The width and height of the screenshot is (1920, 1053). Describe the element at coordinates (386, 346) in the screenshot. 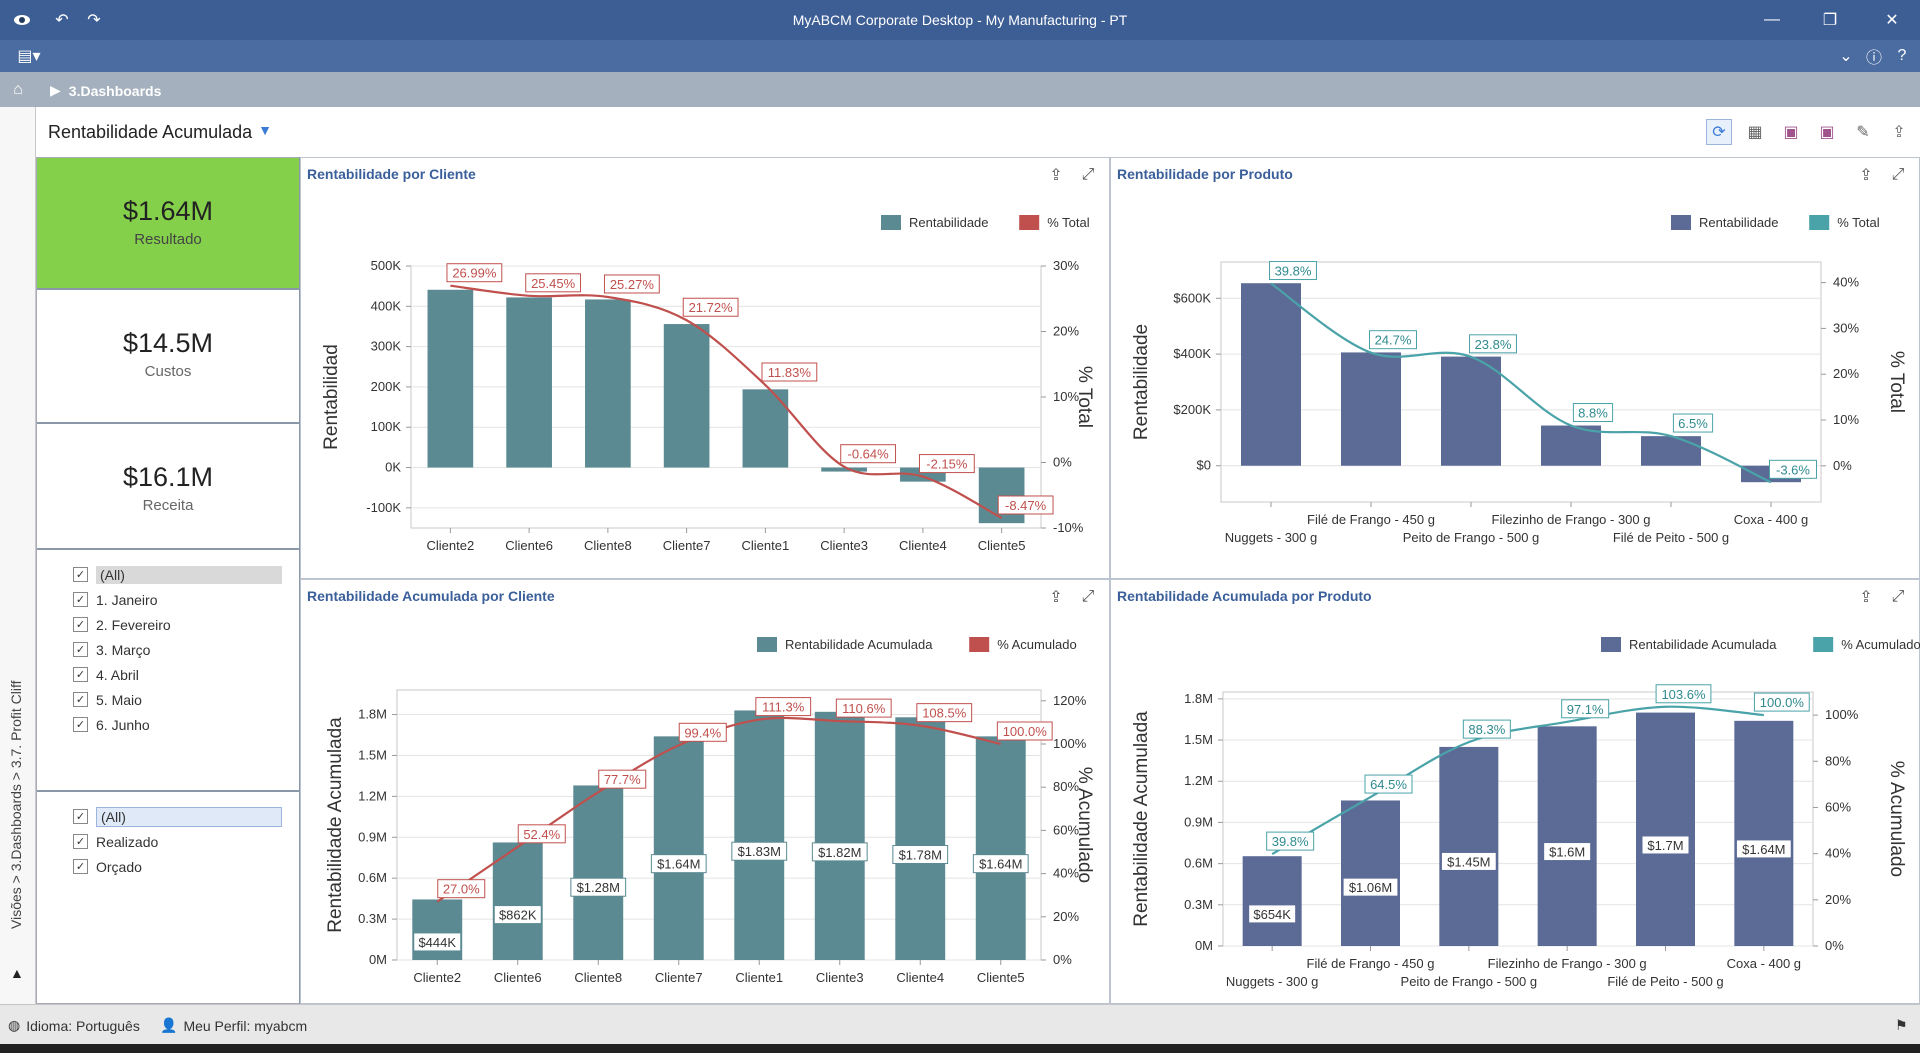

I see `y-tick-label: 300K` at that location.